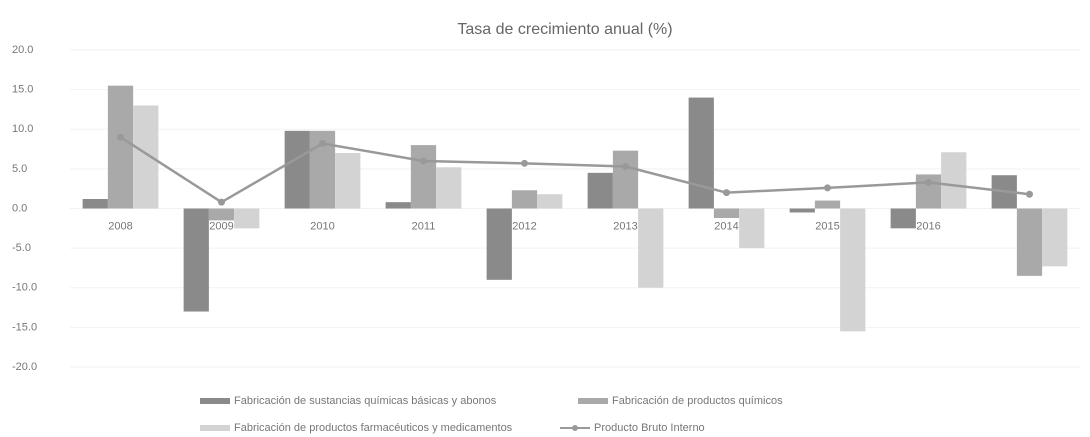 The image size is (1090, 437). Describe the element at coordinates (24, 327) in the screenshot. I see `y-tick-label: -15.0` at that location.